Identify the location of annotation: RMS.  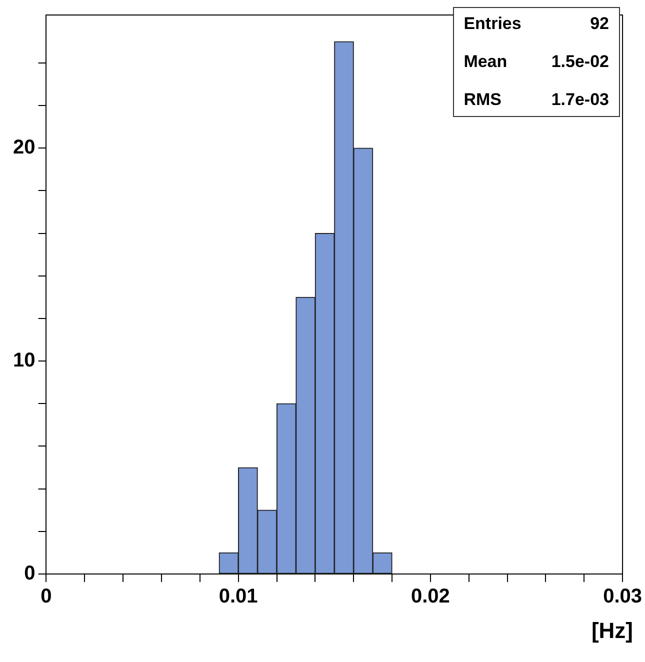
(483, 100).